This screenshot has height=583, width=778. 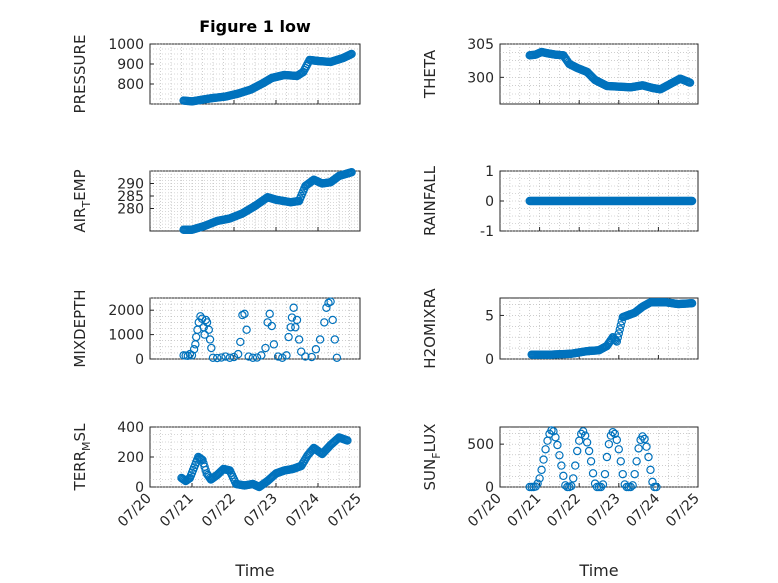 I want to click on series-theta, so click(x=610, y=70).